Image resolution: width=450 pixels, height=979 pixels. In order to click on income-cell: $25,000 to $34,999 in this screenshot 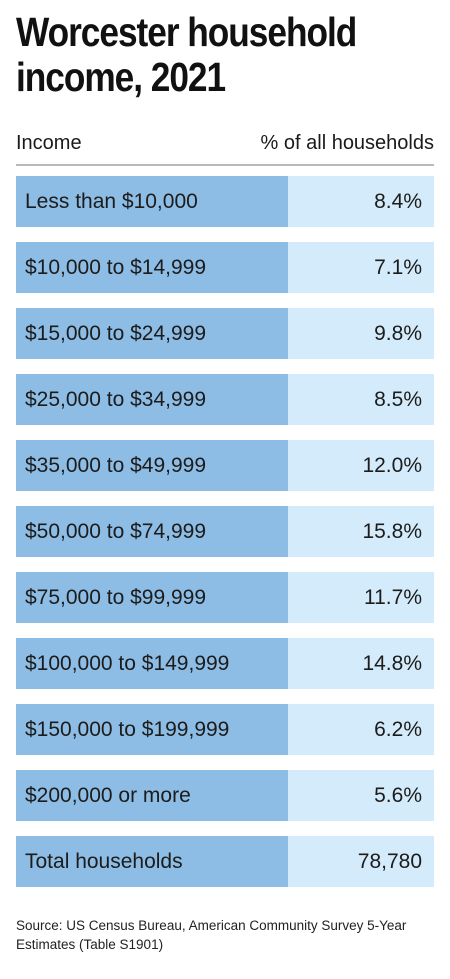, I will do `click(152, 399)`.